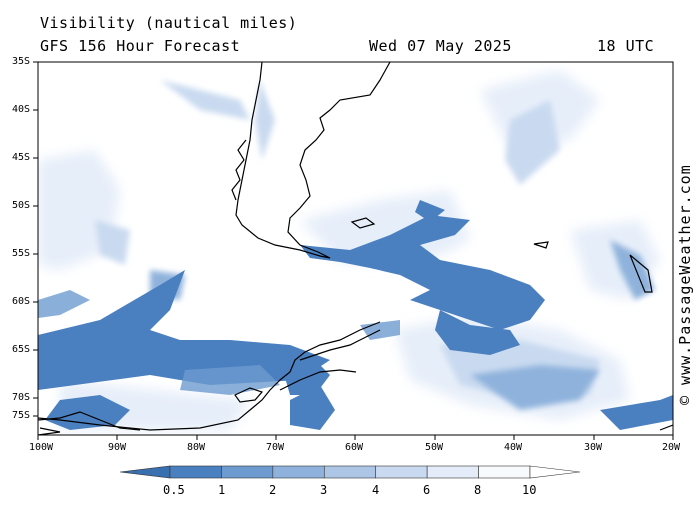 The height and width of the screenshot is (525, 700). I want to click on lon-label-70w: 70W, so click(275, 447).